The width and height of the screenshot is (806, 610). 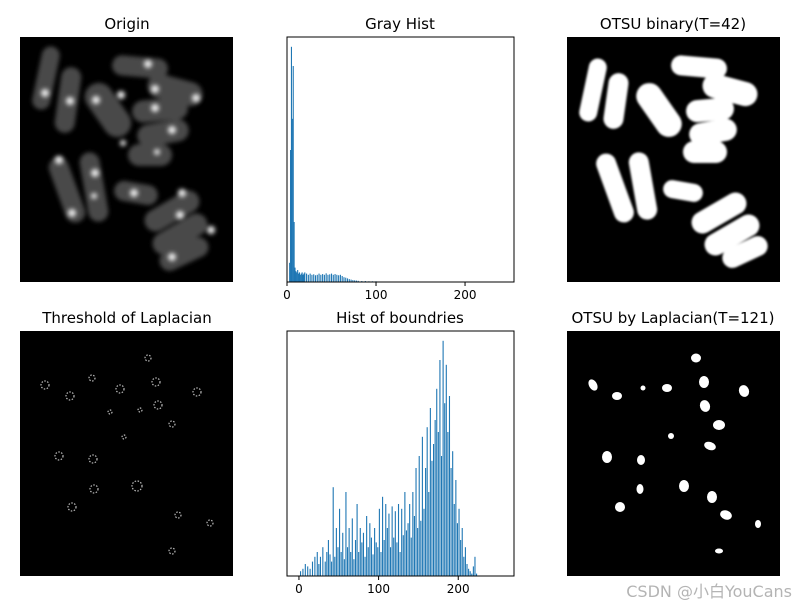 I want to click on otsu-binary-mask, so click(x=673, y=161).